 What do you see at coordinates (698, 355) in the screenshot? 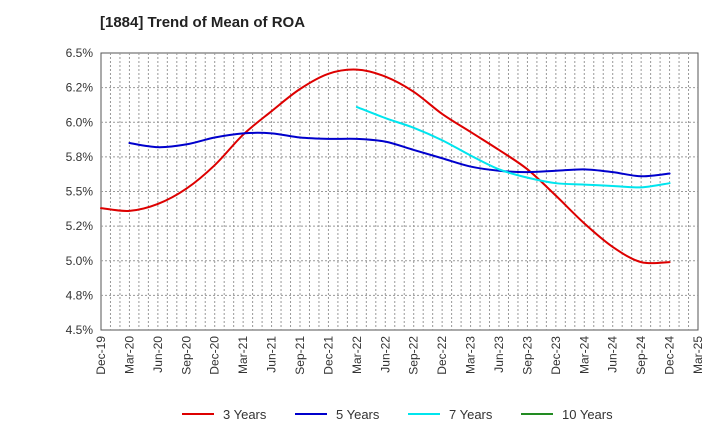
I see `x-tick-label: Mar-25` at bounding box center [698, 355].